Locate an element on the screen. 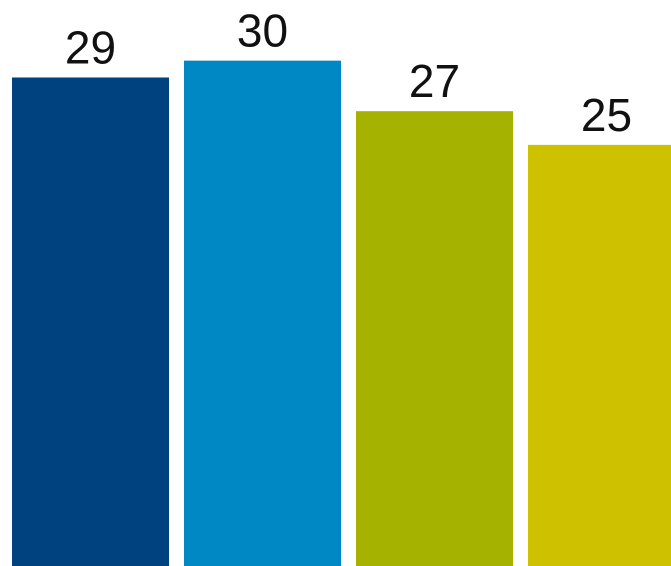 Image resolution: width=671 pixels, height=566 pixels. data-label-2: 30 is located at coordinates (262, 31).